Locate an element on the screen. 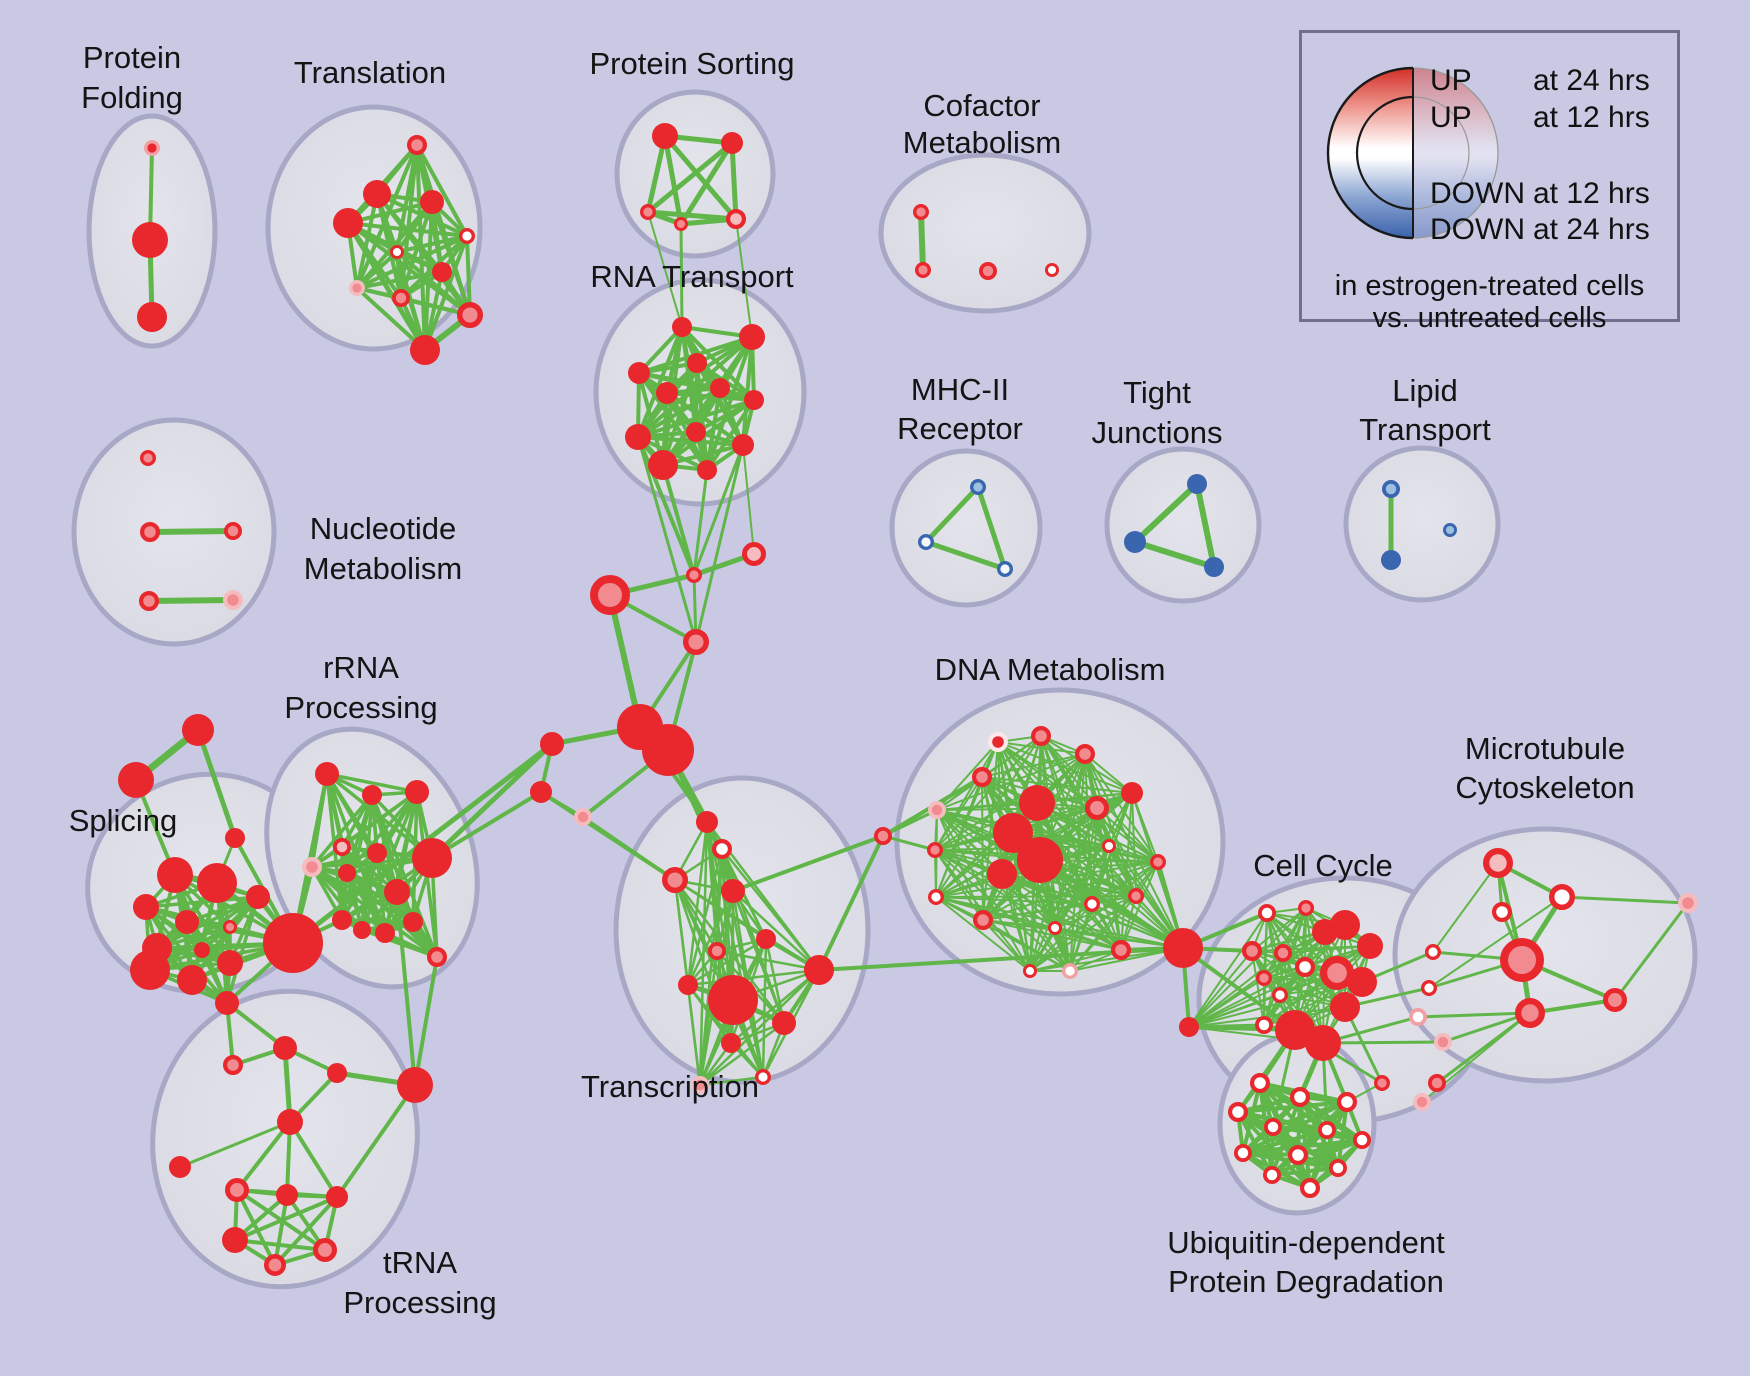 Image resolution: width=1750 pixels, height=1376 pixels. node-ps2 is located at coordinates (732, 143).